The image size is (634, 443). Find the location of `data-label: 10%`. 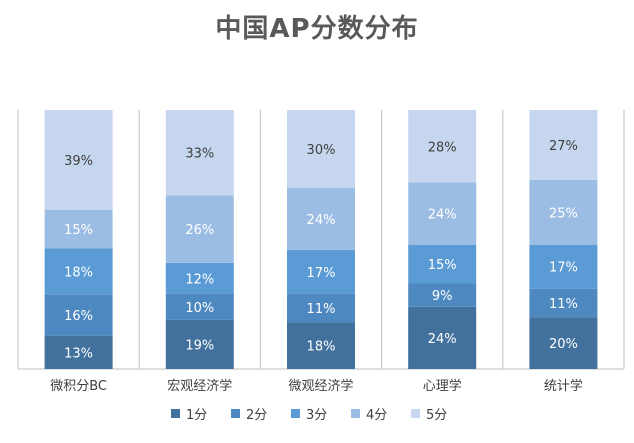

data-label: 10% is located at coordinates (199, 308).